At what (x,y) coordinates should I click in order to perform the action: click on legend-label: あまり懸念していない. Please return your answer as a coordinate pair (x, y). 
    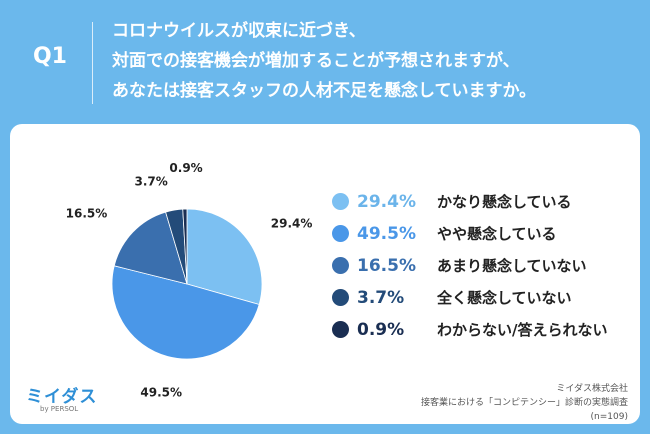
    Looking at the image, I should click on (512, 266).